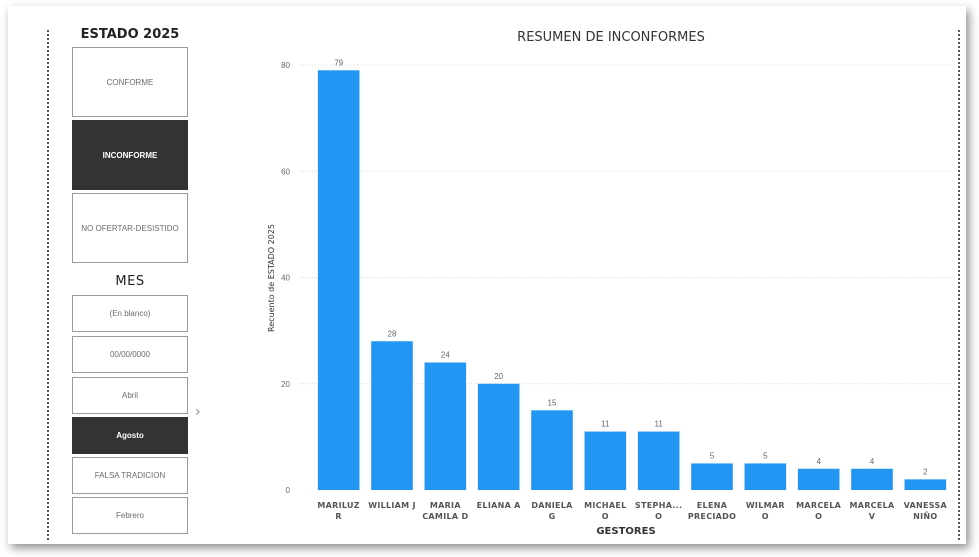 Image resolution: width=979 pixels, height=557 pixels. Describe the element at coordinates (925, 471) in the screenshot. I see `data-label: 2` at that location.